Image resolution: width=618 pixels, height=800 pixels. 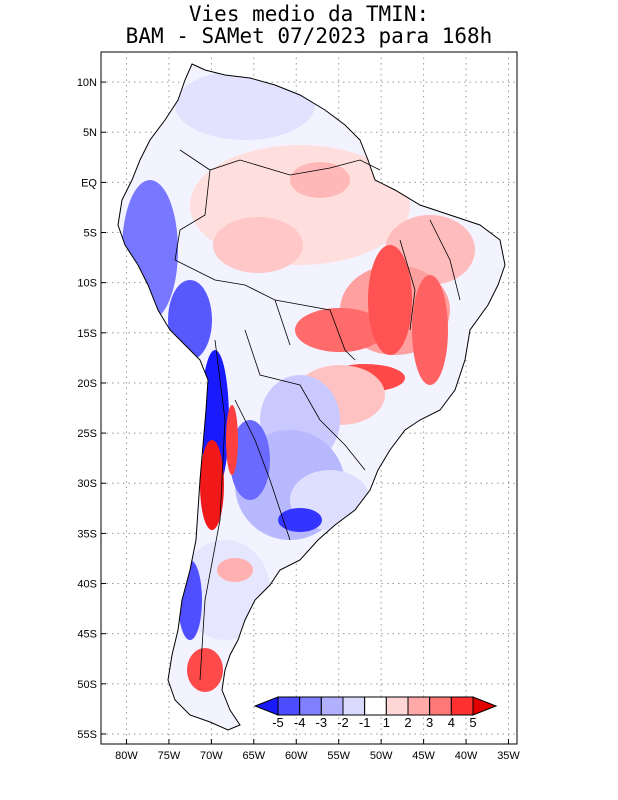 I want to click on y-tick-label: 5S, so click(x=90, y=234).